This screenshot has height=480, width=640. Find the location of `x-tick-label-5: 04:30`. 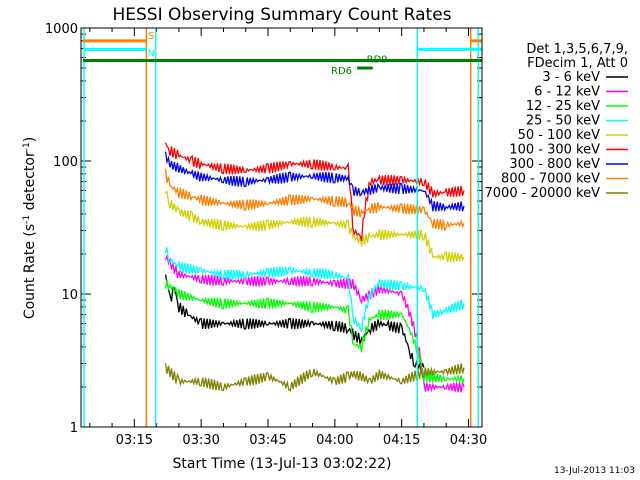

x-tick-label-5: 04:30 is located at coordinates (468, 440).